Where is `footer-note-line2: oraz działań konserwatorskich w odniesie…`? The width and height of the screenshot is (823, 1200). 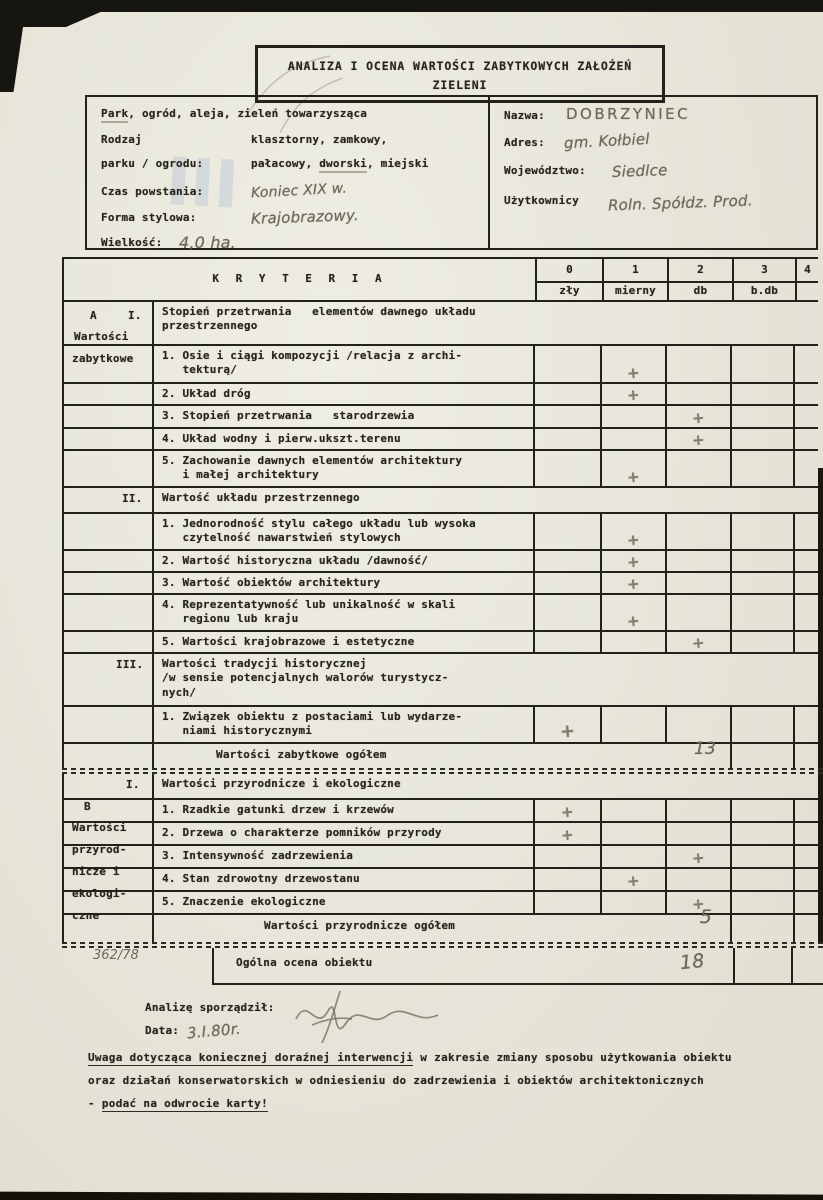
footer-note-line2: oraz działań konserwatorskich w odniesie… is located at coordinates (396, 1080).